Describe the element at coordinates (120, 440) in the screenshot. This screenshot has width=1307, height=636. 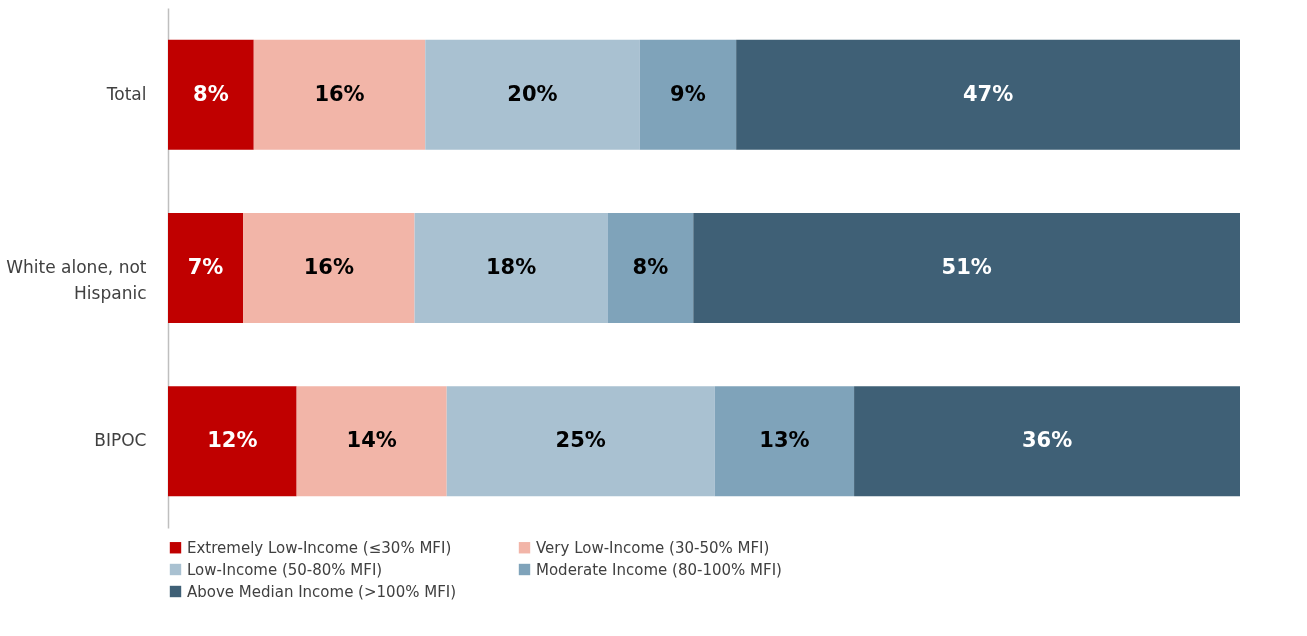
I see `y-tick-label: BIPOC` at that location.